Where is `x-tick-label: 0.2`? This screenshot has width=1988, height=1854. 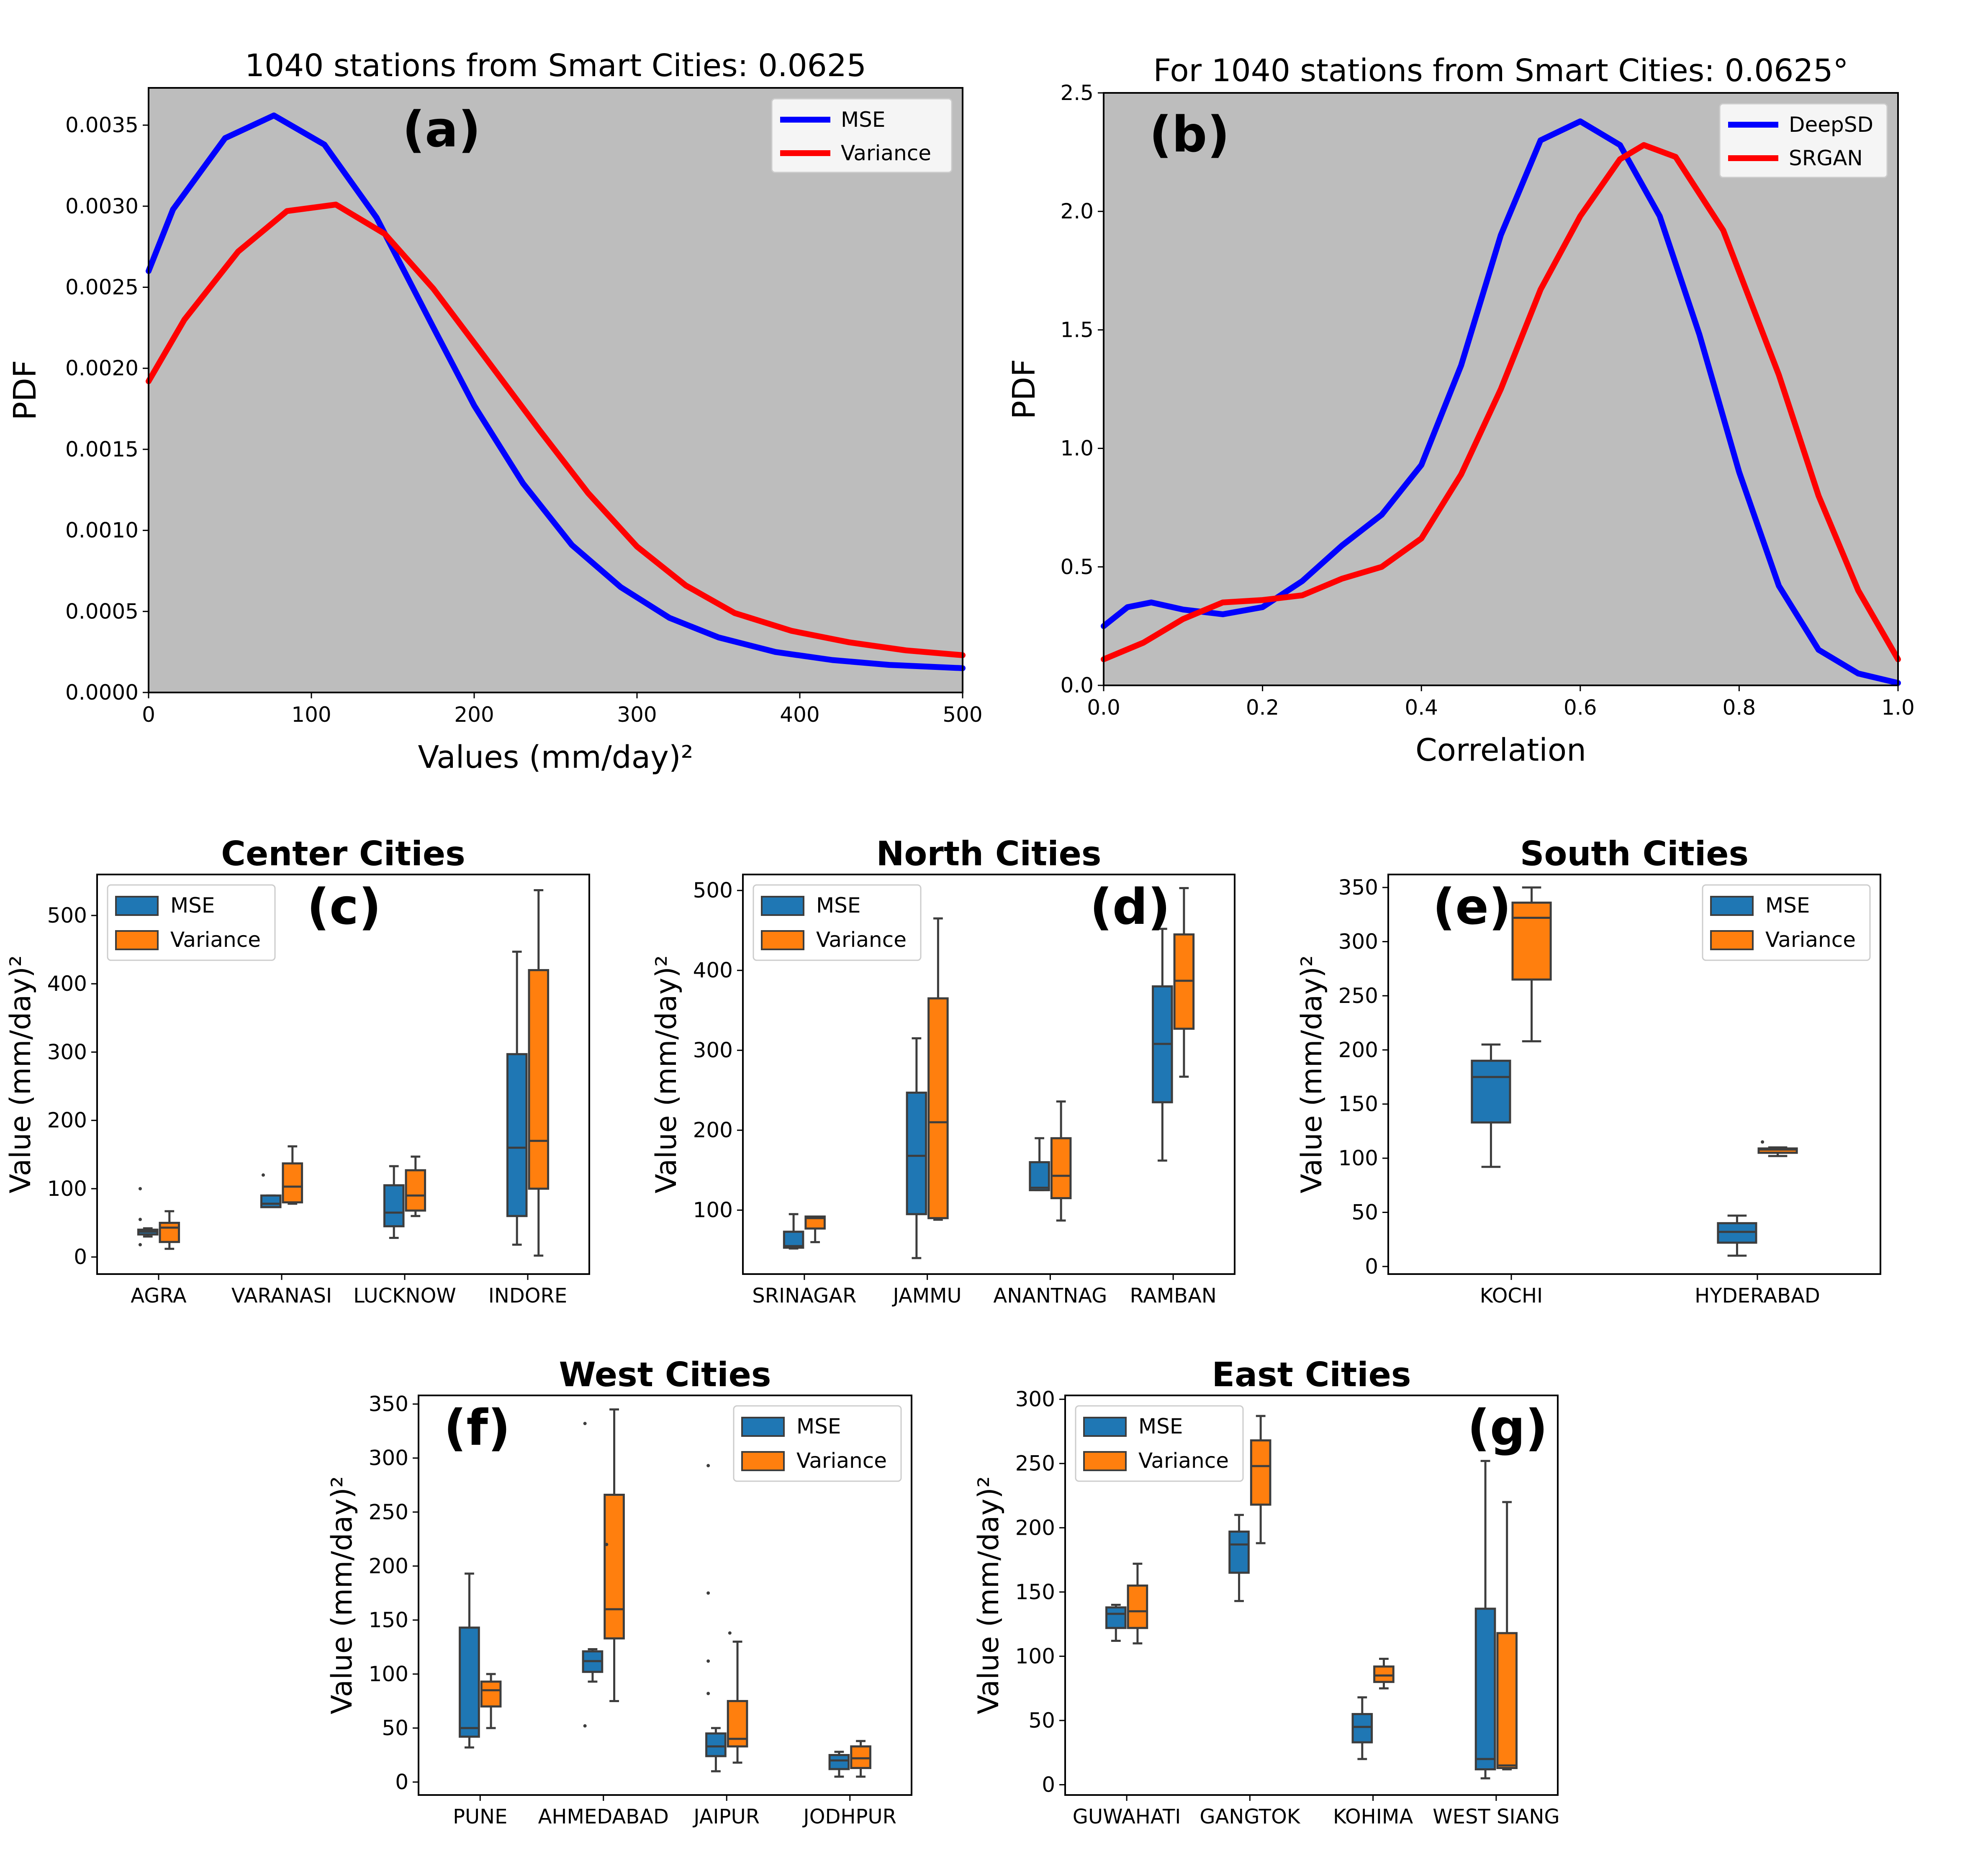
x-tick-label: 0.2 is located at coordinates (1262, 708).